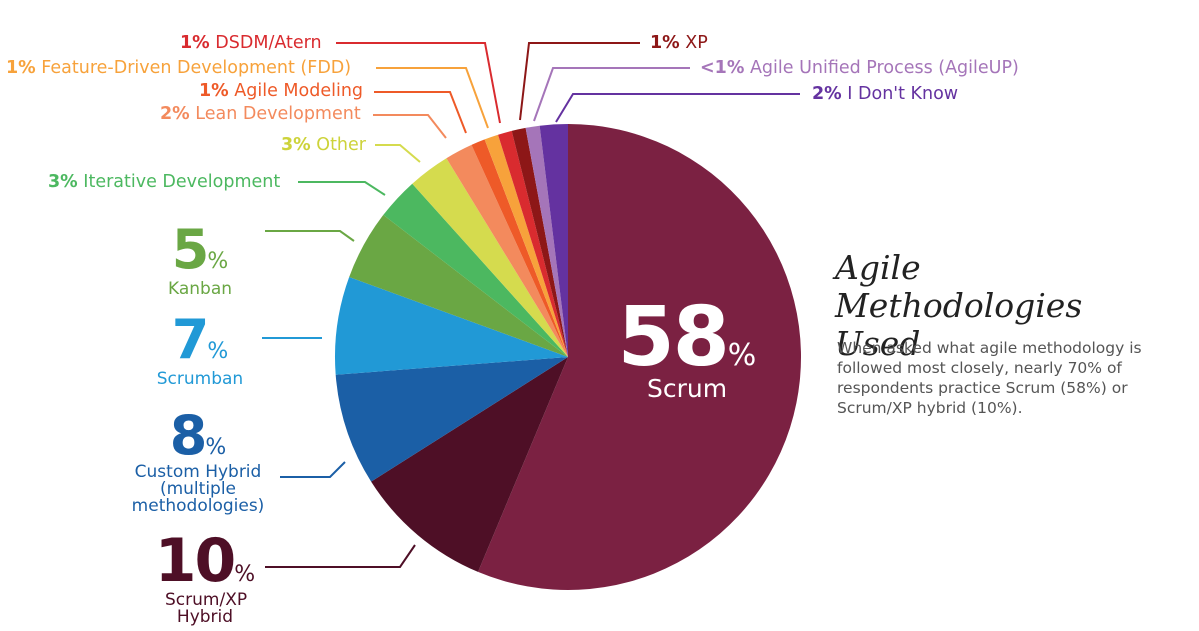  Describe the element at coordinates (959, 305) in the screenshot. I see `chart-title: Agile Methodologies Used` at that location.